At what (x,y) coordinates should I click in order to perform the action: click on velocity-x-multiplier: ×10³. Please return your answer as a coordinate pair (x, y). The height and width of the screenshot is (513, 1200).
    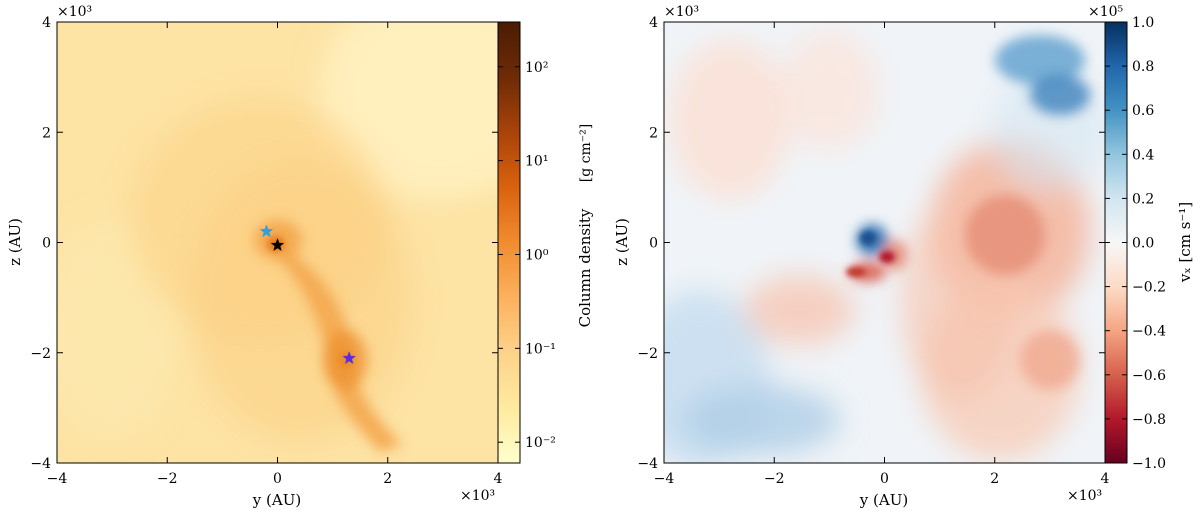
    Looking at the image, I should click on (1084, 496).